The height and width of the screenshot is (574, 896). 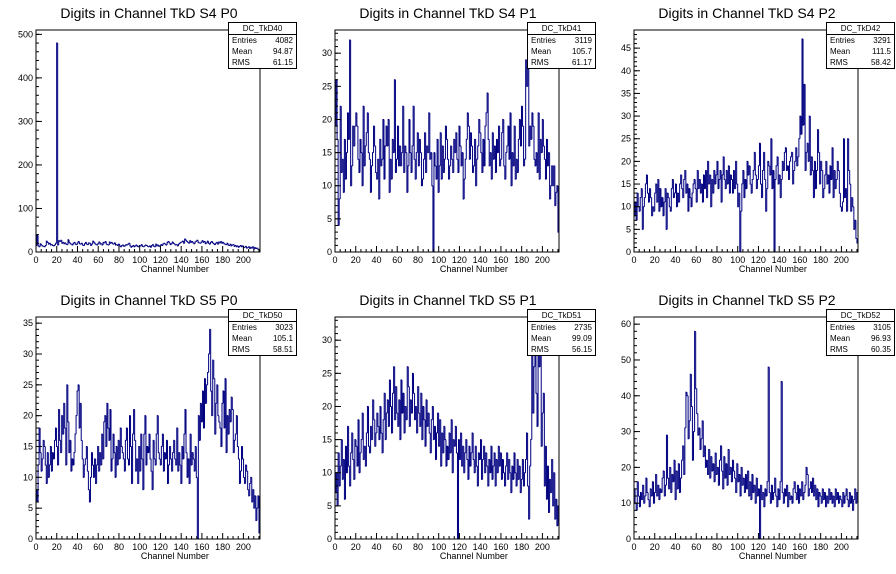 I want to click on stats-label: Mean, so click(x=541, y=51).